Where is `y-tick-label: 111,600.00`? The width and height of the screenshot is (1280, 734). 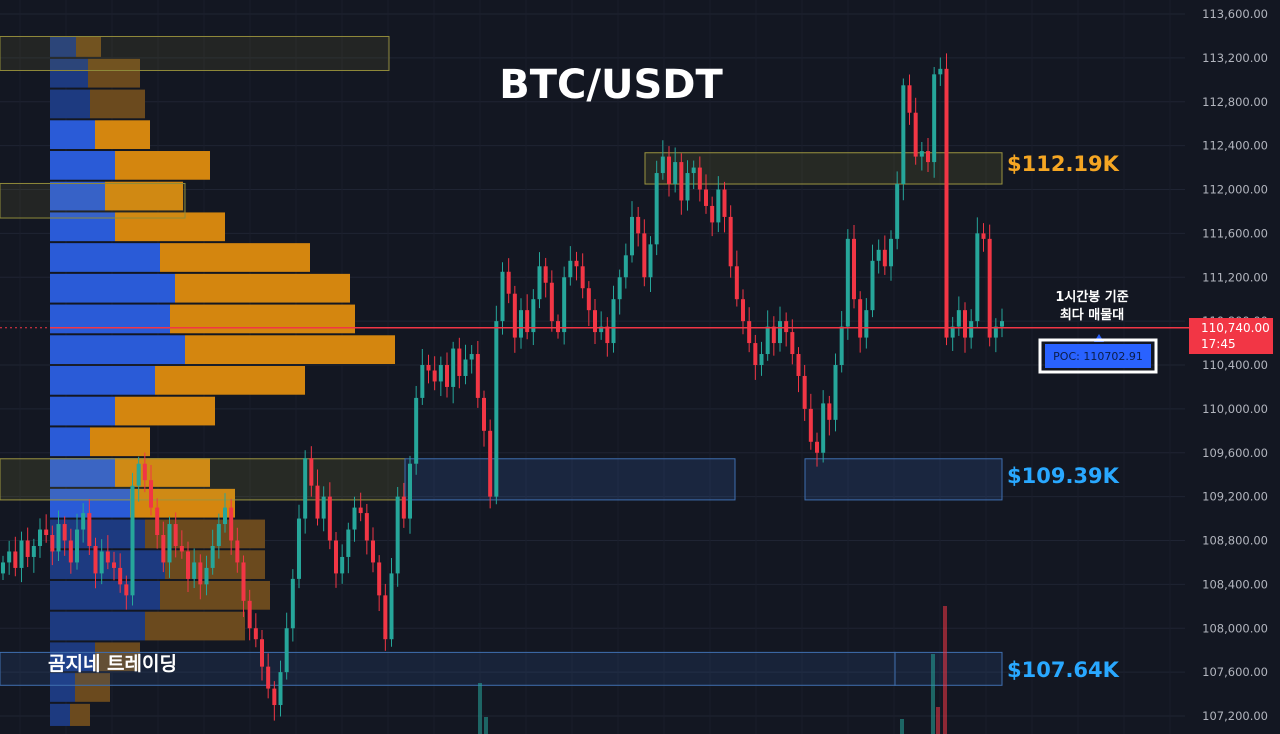 y-tick-label: 111,600.00 is located at coordinates (1235, 233).